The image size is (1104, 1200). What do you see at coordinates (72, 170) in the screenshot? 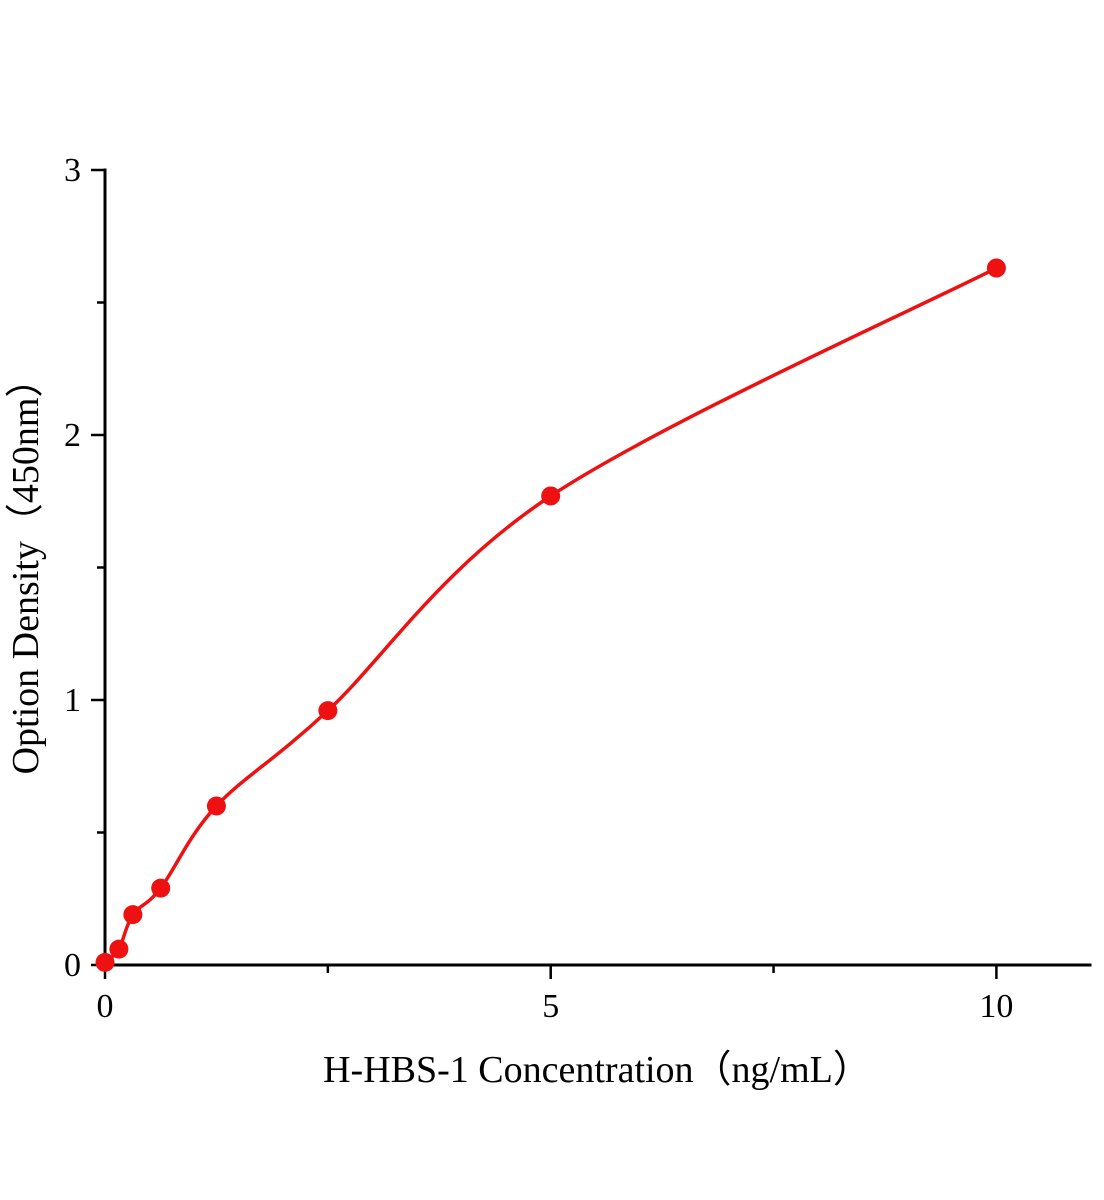
I see `y-tick-label: 3` at bounding box center [72, 170].